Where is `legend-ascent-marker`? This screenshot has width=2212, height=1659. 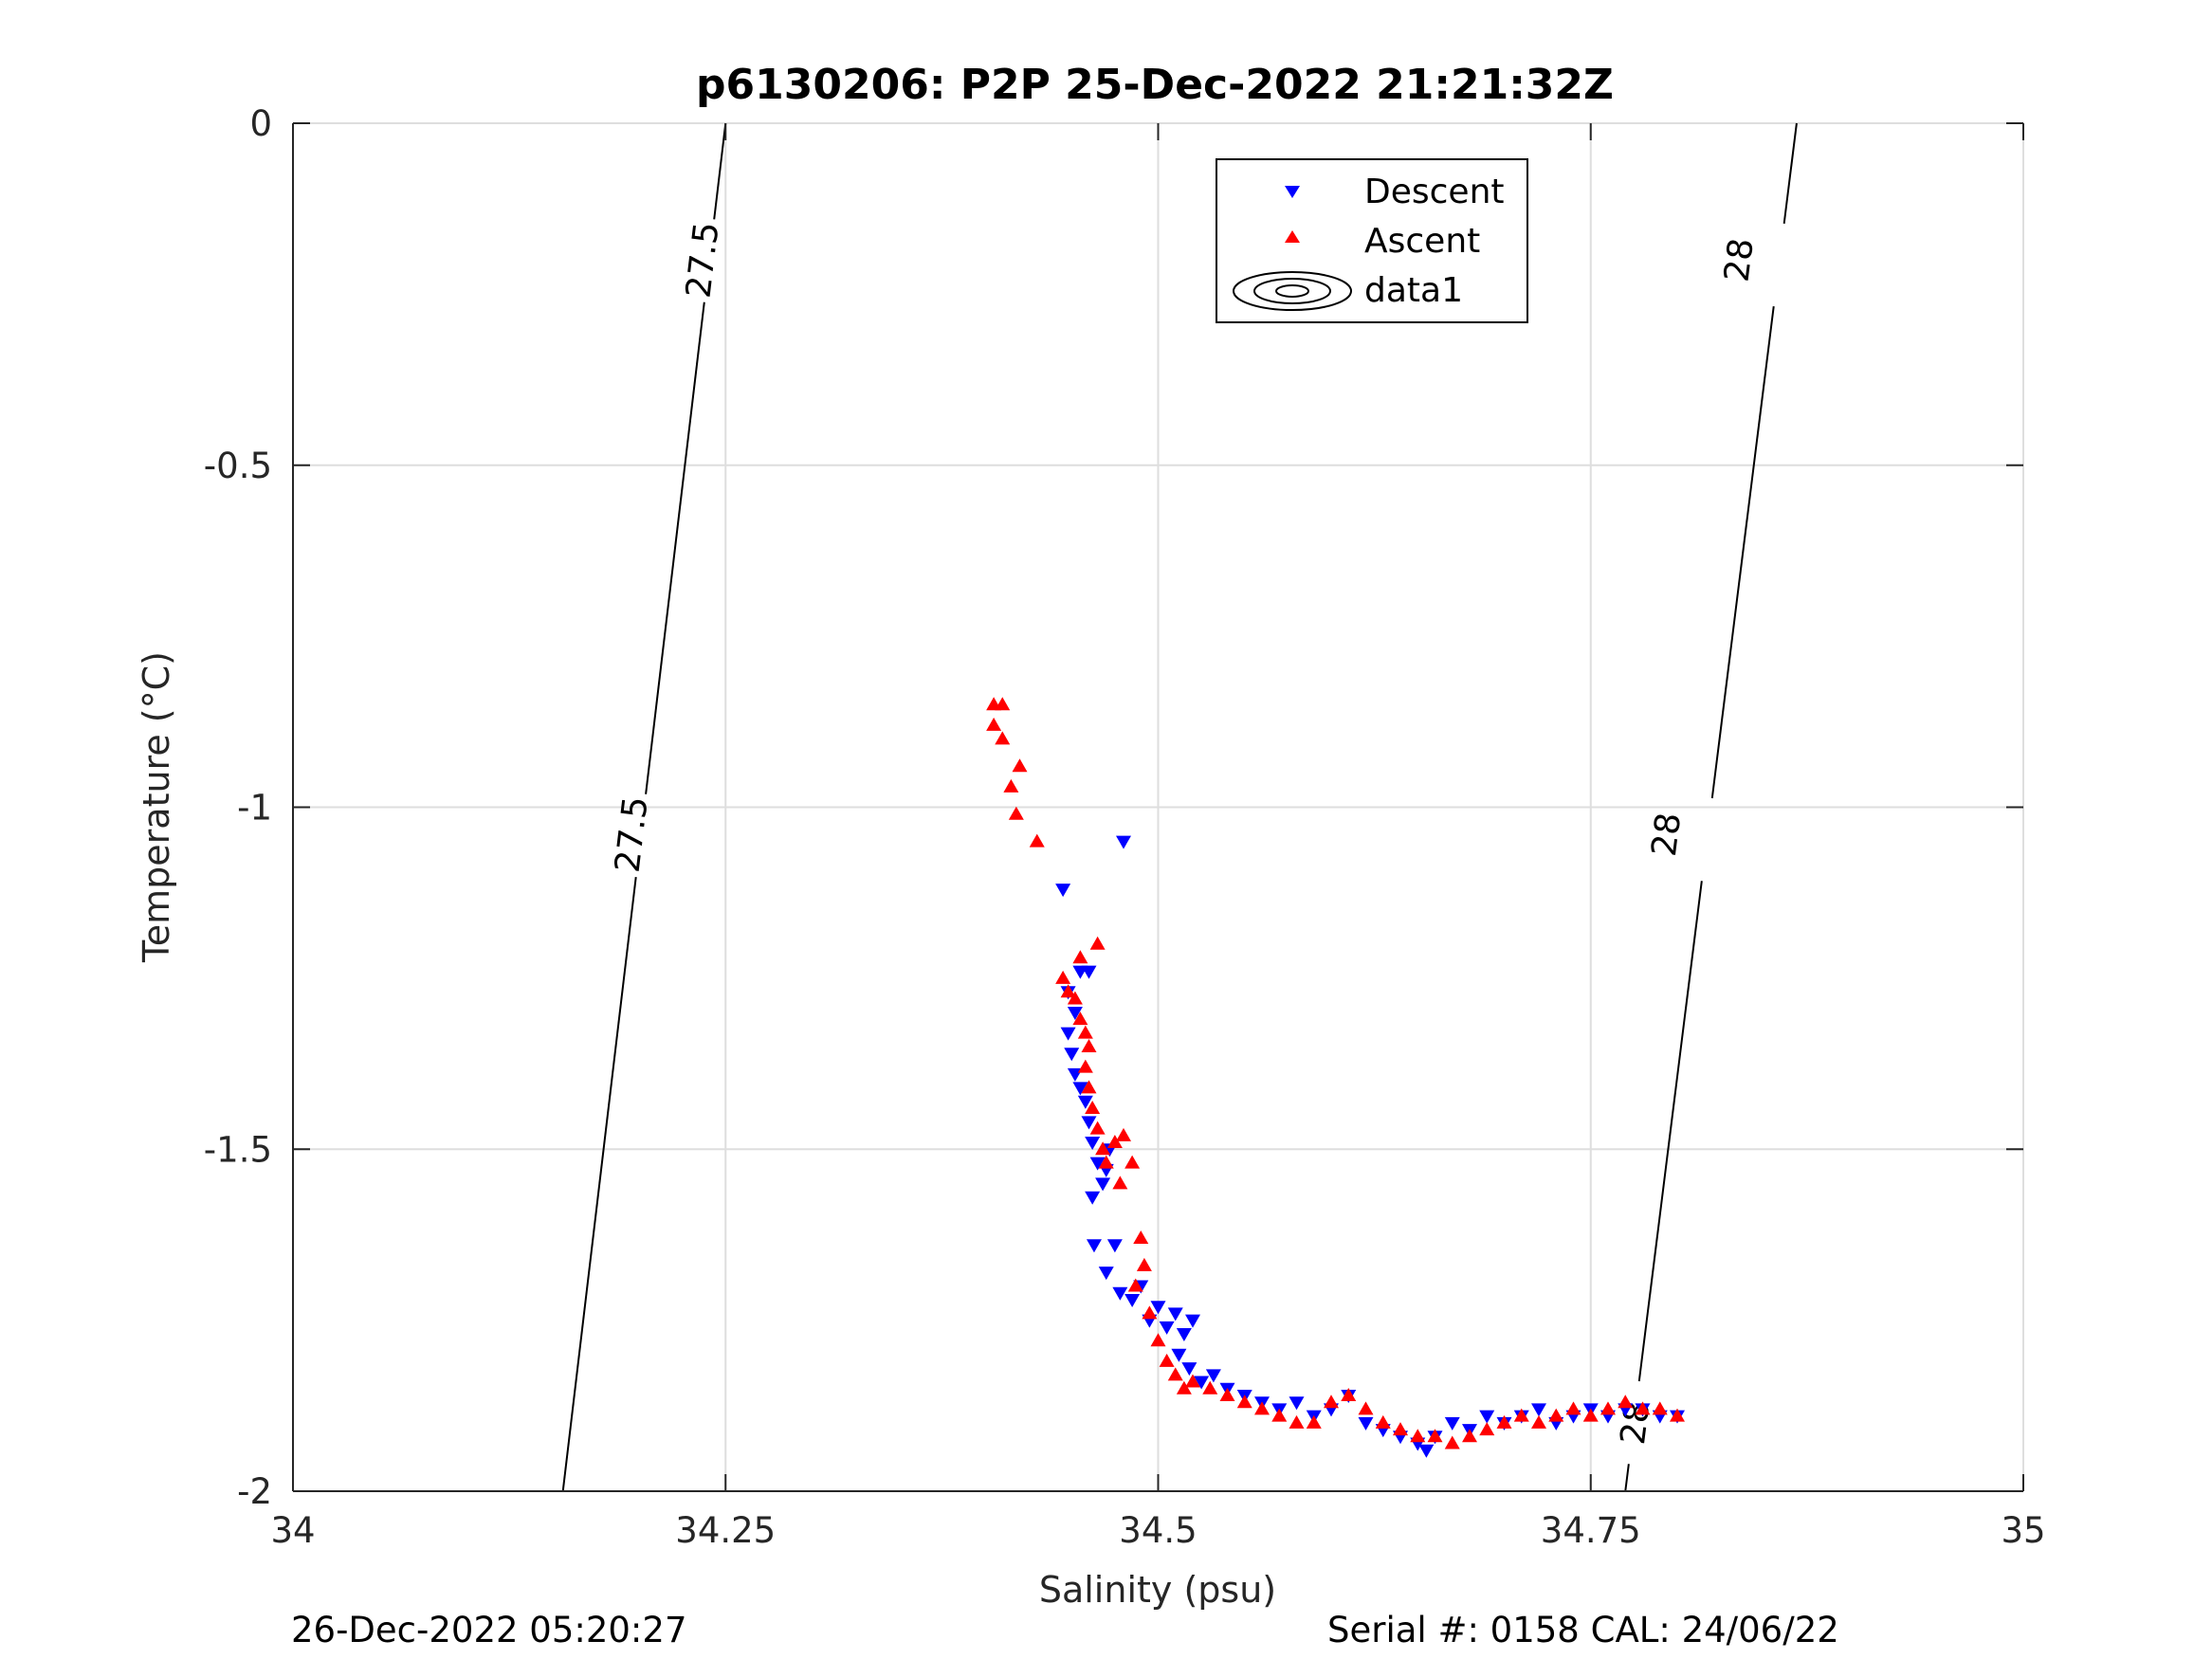 legend-ascent-marker is located at coordinates (1292, 236).